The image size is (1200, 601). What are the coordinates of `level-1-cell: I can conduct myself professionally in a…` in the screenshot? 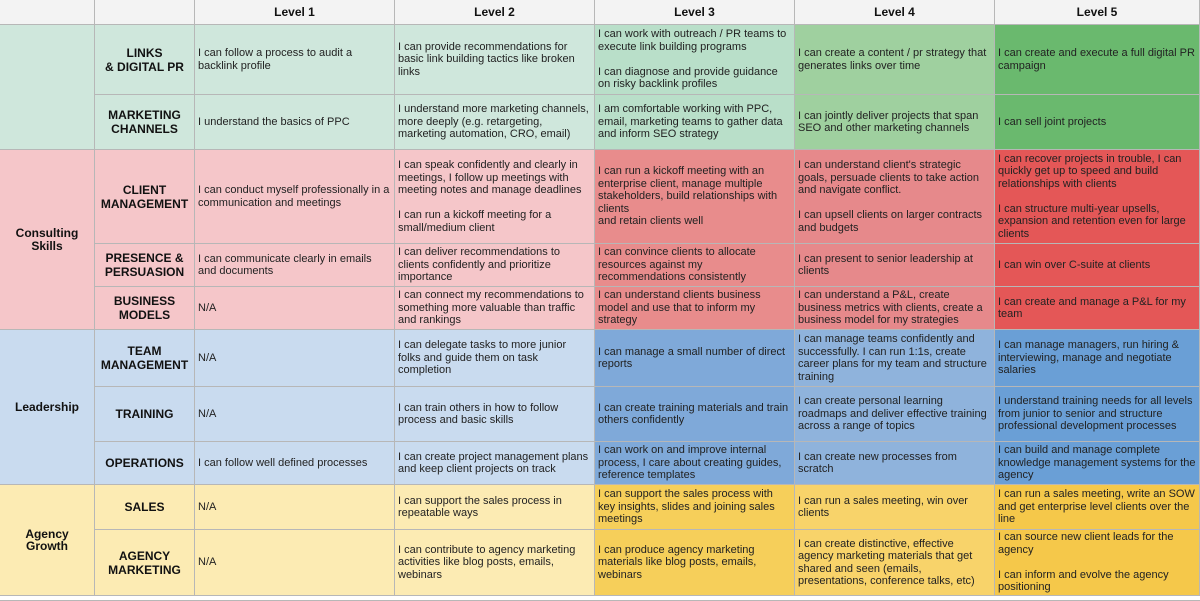 It's located at (295, 197).